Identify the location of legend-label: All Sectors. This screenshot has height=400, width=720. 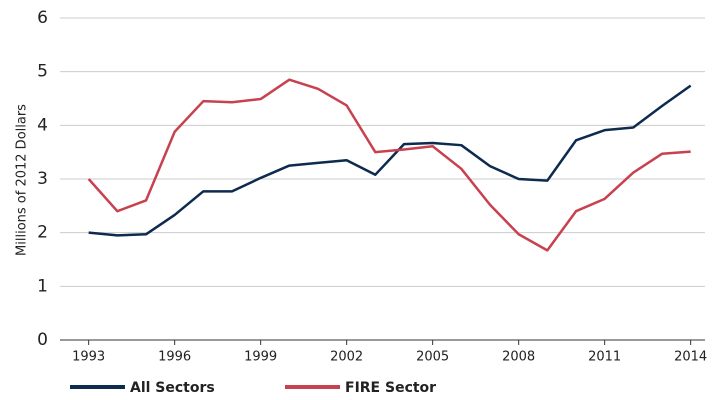
(172, 388).